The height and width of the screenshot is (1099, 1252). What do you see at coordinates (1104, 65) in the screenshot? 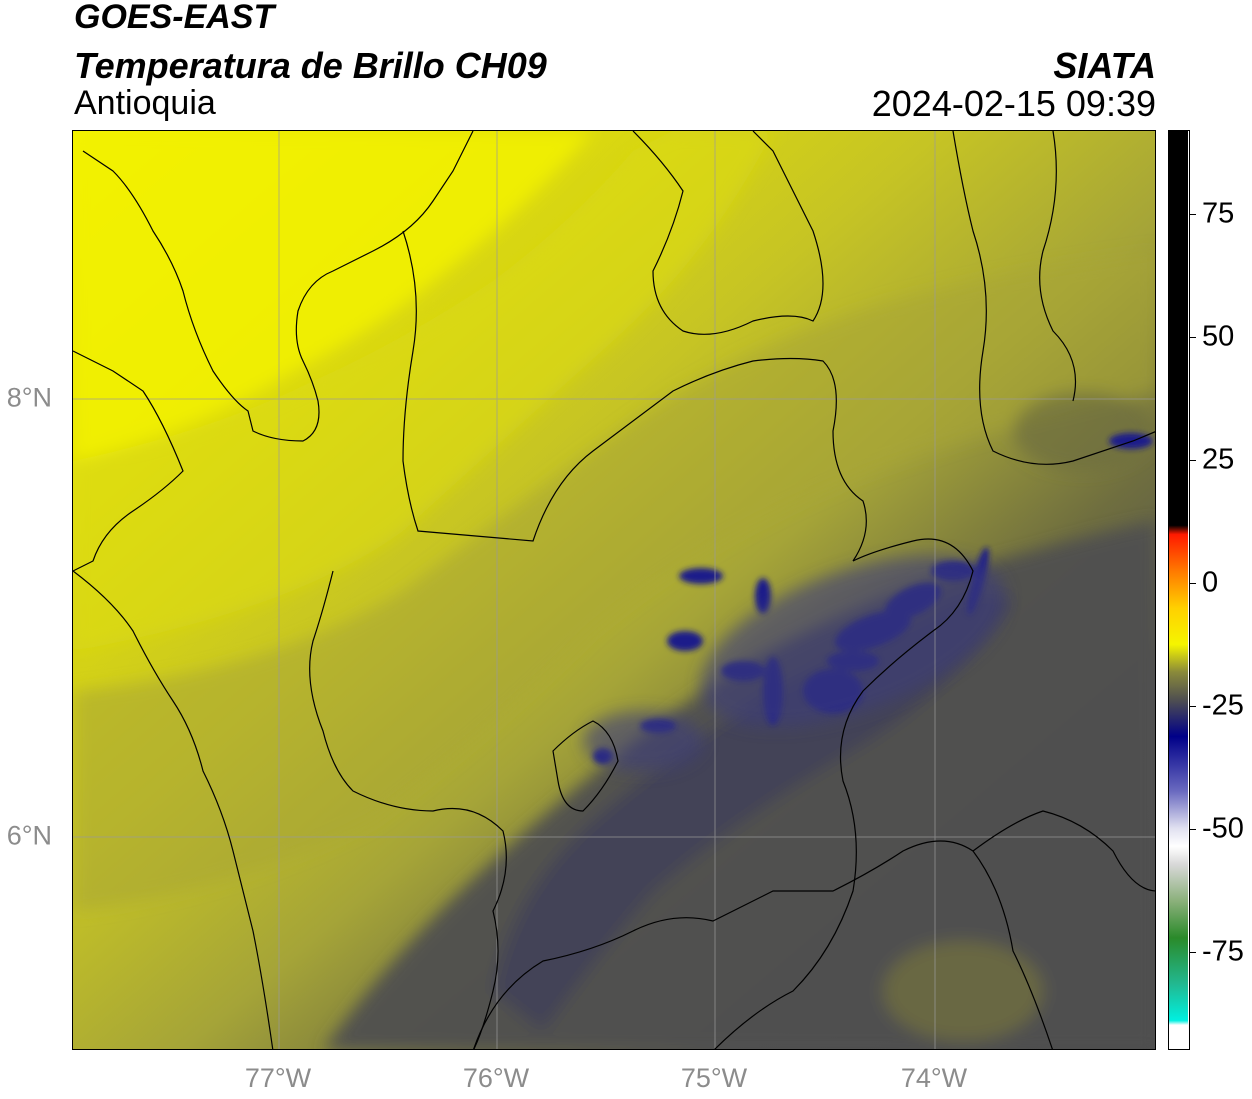
I see `organization-label: SIATA` at bounding box center [1104, 65].